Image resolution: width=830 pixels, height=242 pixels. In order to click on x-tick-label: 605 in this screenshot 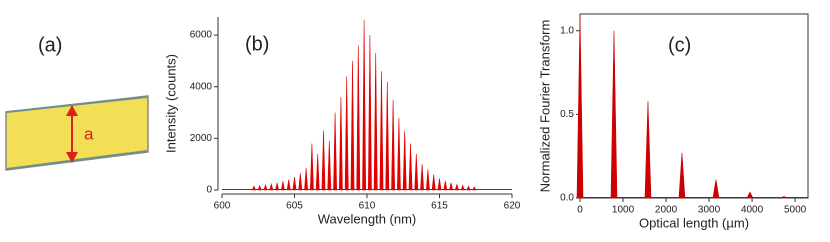, I will do `click(294, 206)`.